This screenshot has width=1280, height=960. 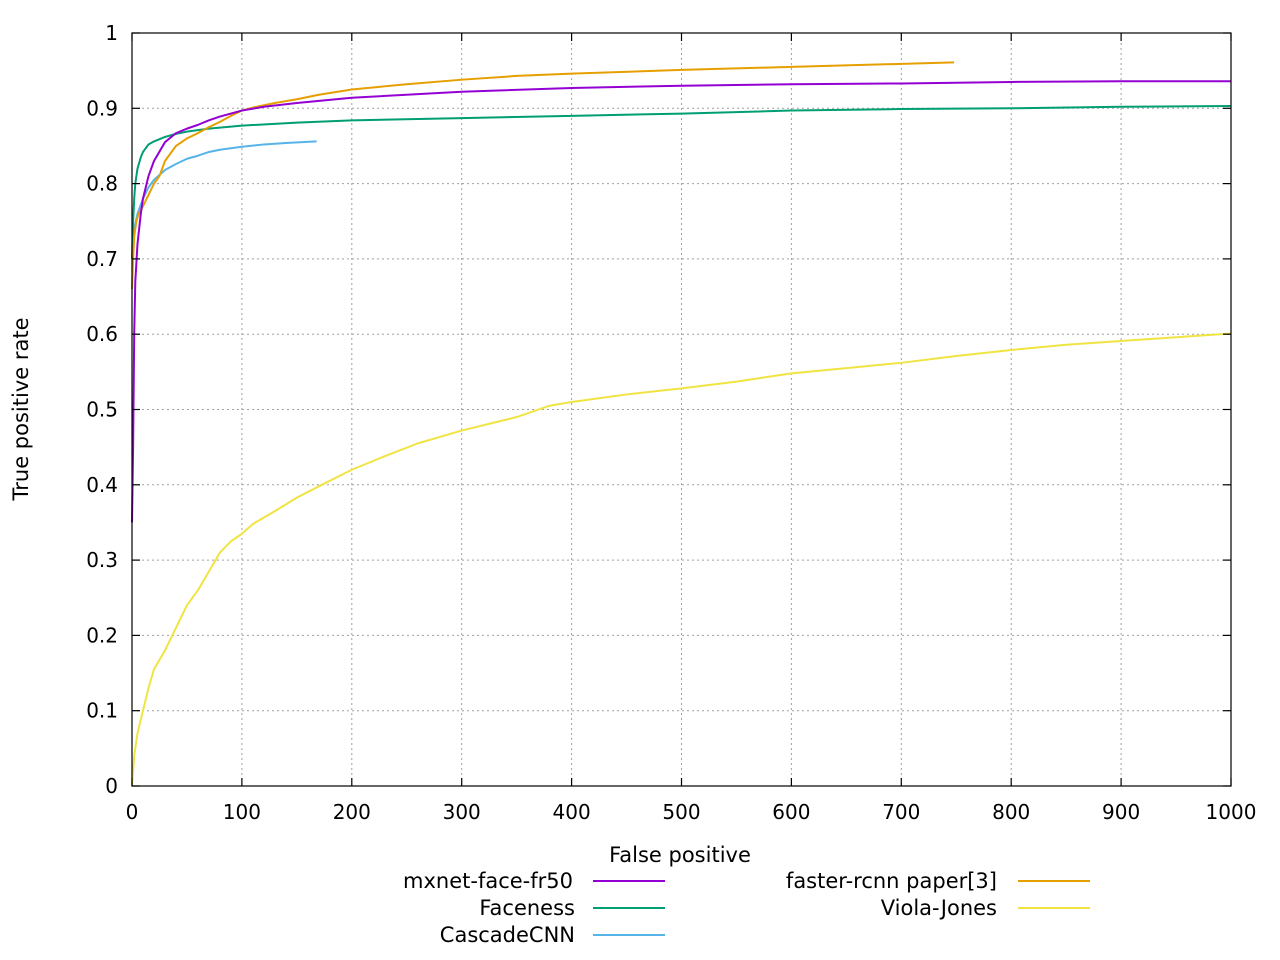 What do you see at coordinates (224, 199) in the screenshot?
I see `series-line-cascadecnn` at bounding box center [224, 199].